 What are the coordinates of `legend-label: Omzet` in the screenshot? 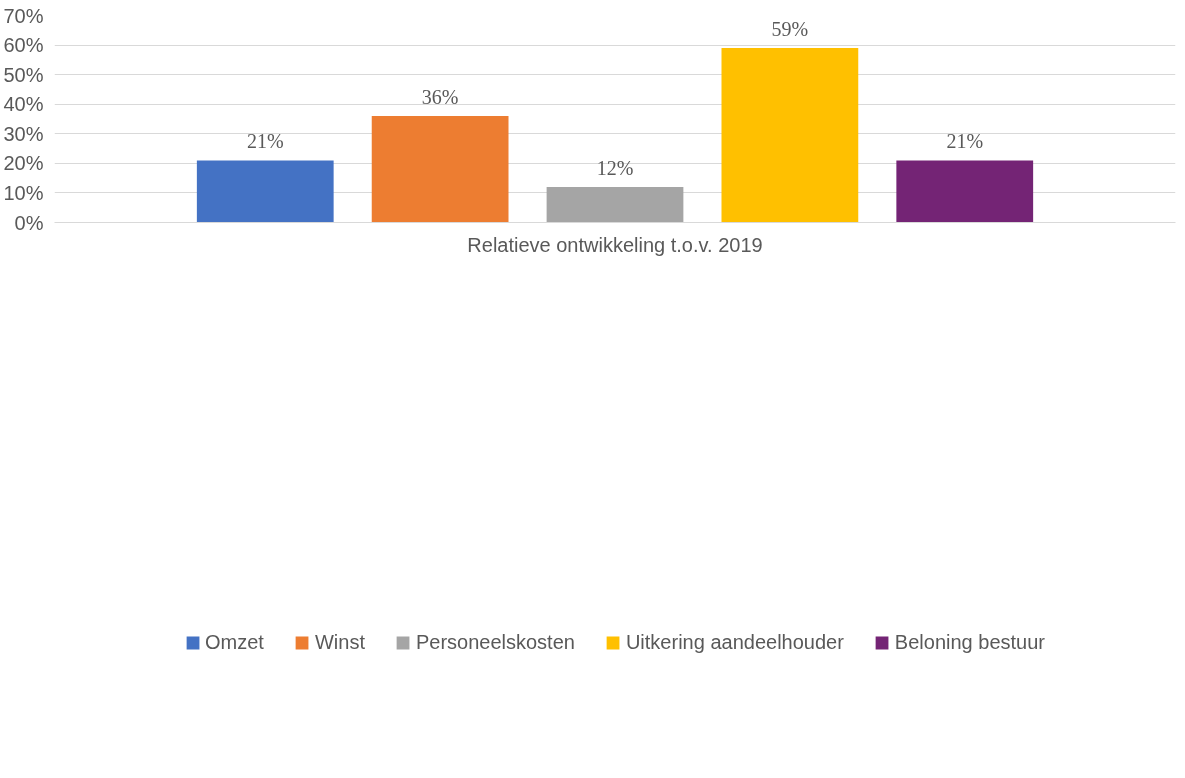 It's located at (234, 642).